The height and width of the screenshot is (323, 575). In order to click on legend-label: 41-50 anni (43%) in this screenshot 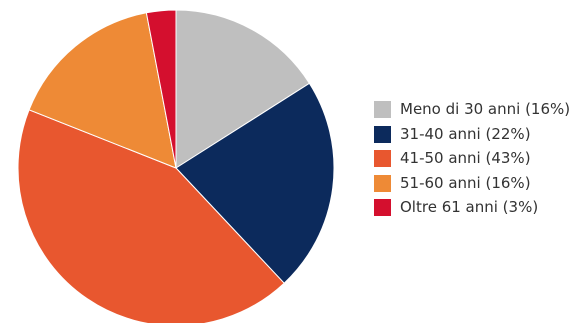, I will do `click(465, 158)`.